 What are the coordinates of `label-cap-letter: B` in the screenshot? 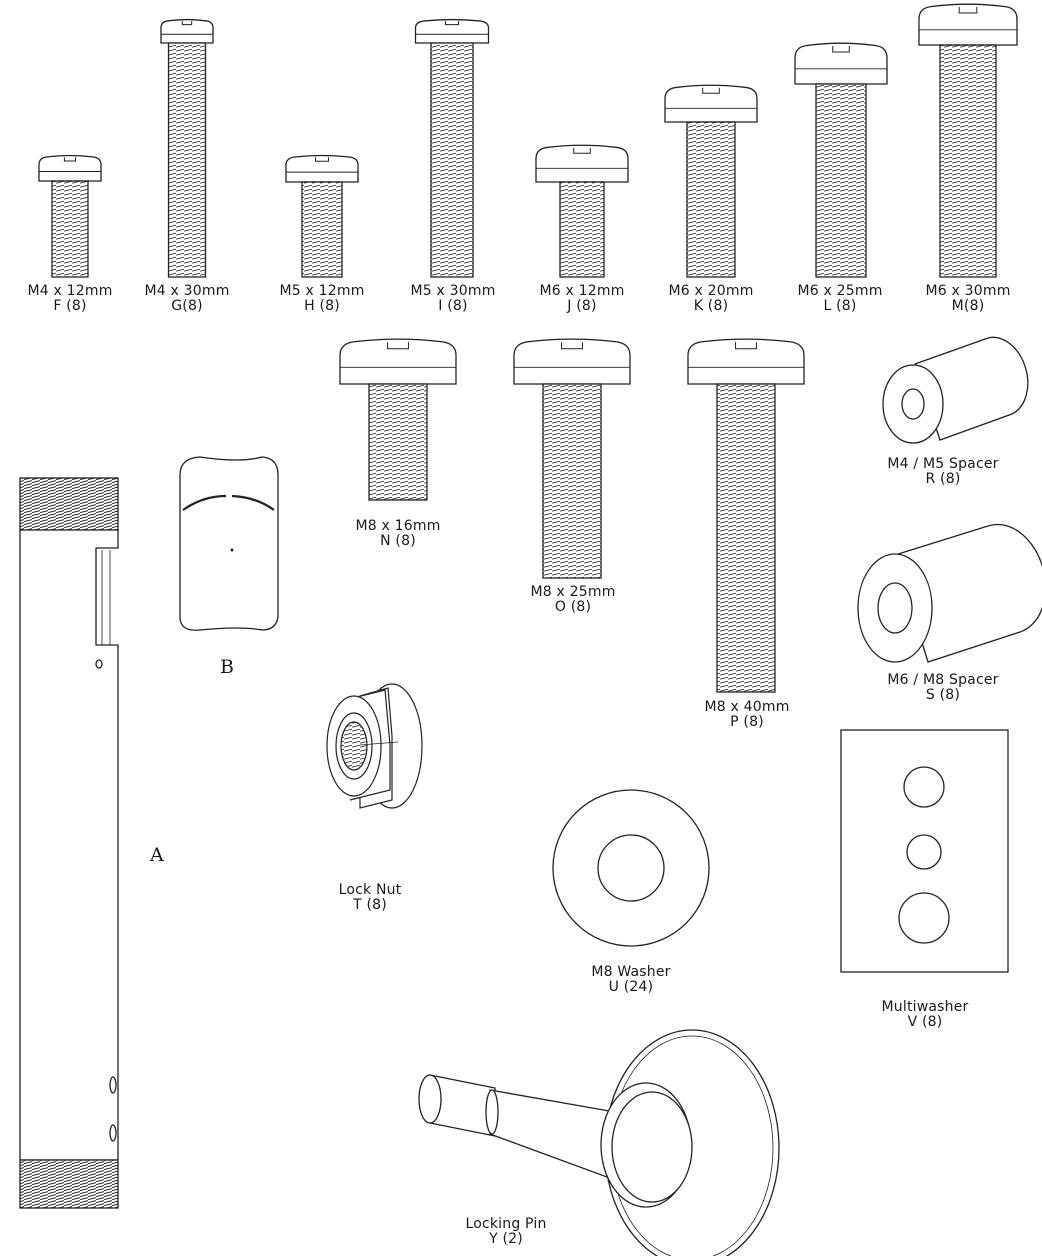 It's located at (227, 667).